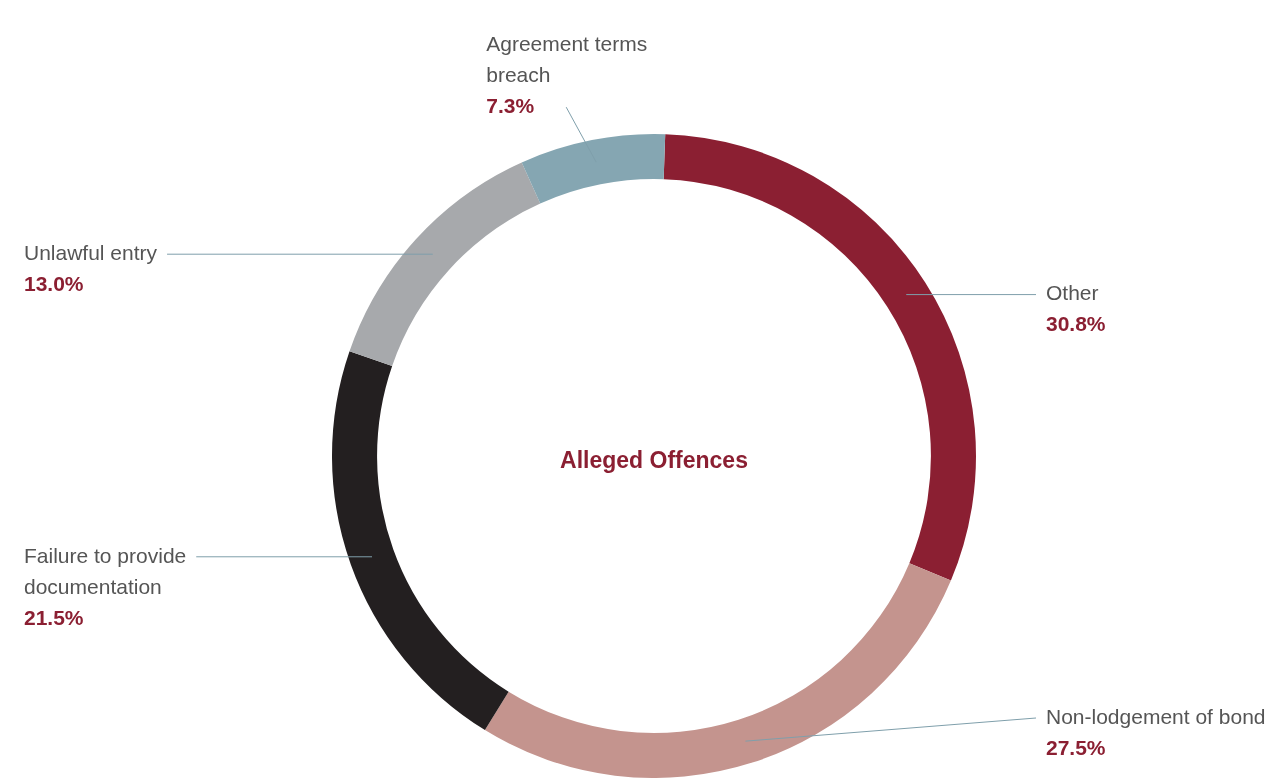 The height and width of the screenshot is (778, 1284). Describe the element at coordinates (1072, 293) in the screenshot. I see `slice-label: Other` at that location.